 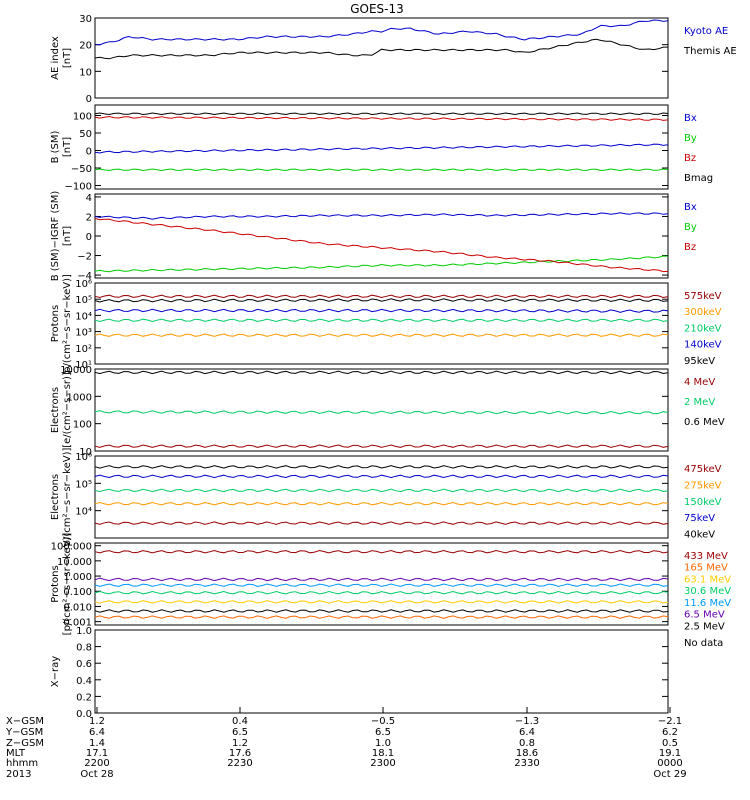 I want to click on footer-row-label: 2013, so click(x=18, y=774).